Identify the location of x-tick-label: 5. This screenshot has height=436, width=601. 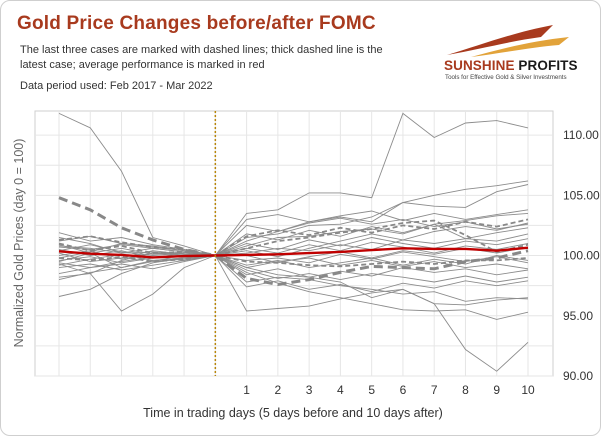
(371, 390).